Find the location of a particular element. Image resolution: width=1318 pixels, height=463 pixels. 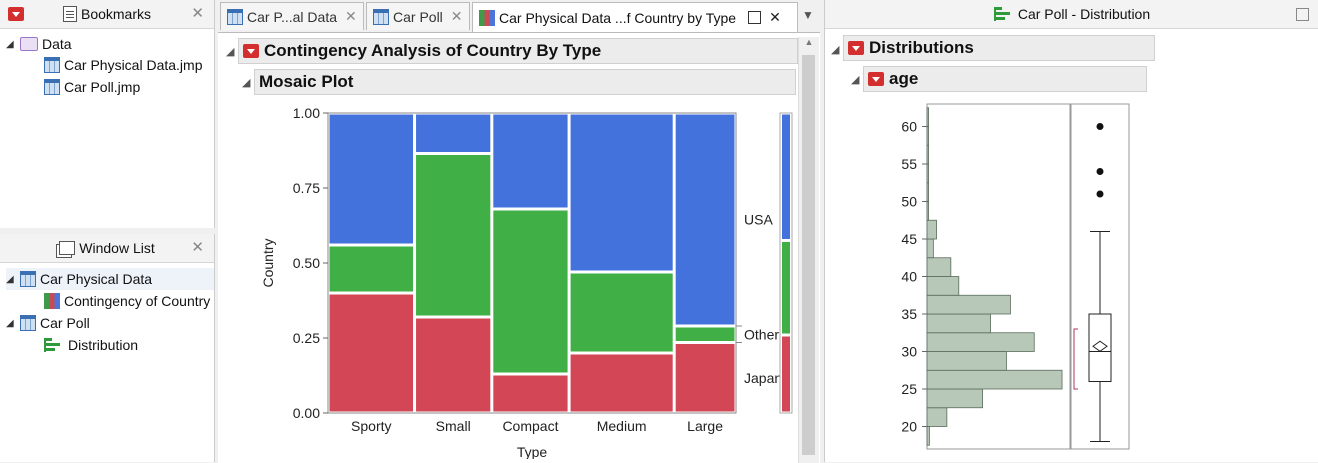

windows-icon is located at coordinates (67, 248).